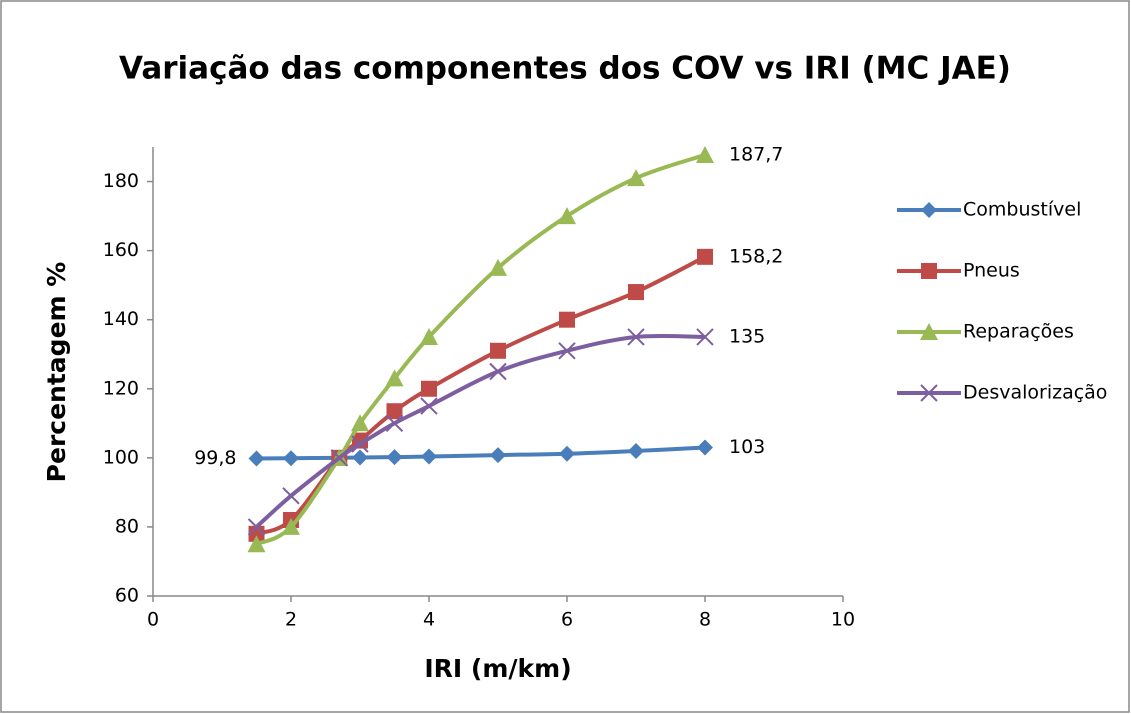 This screenshot has width=1131, height=714. What do you see at coordinates (121, 319) in the screenshot?
I see `y-tick-label: 140` at bounding box center [121, 319].